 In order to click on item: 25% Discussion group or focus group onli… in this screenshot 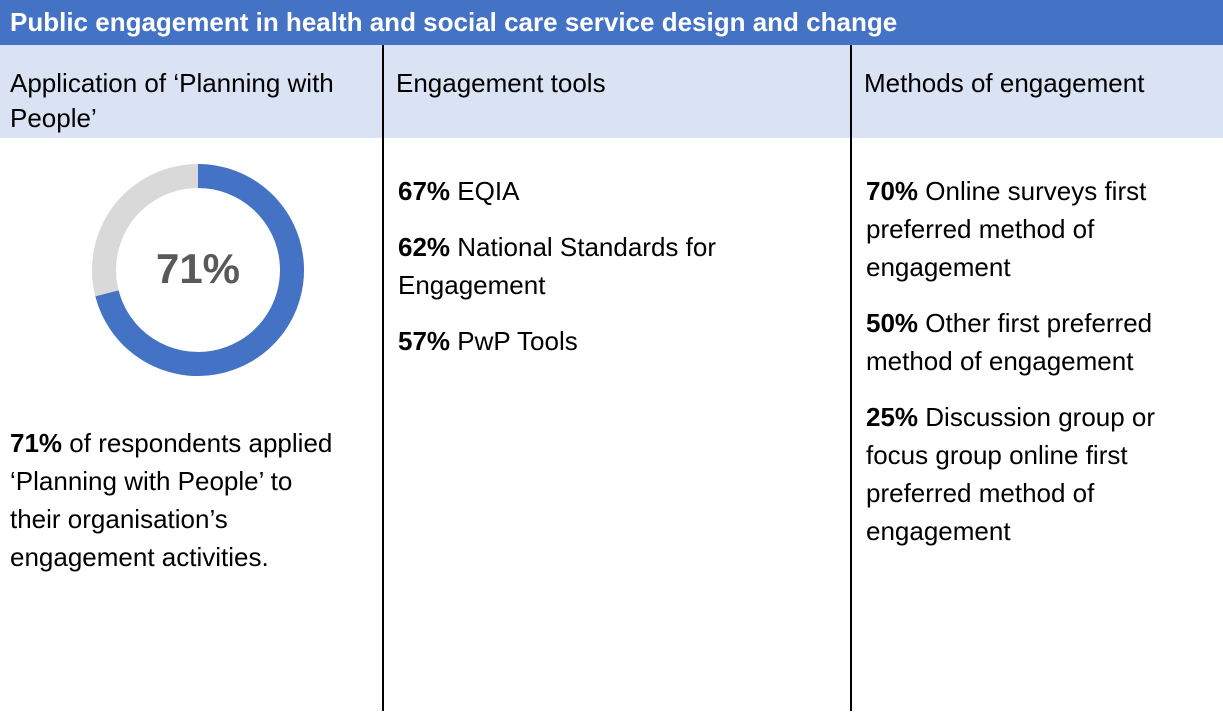, I will do `click(1041, 474)`.